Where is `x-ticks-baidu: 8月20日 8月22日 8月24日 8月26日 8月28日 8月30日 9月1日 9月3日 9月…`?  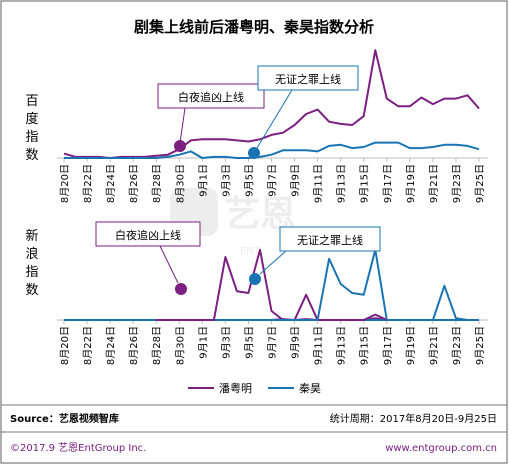 x-ticks-baidu: 8月20日 8月22日 8月24日 8月26日 8月28日 8月30日 9月1日 9月3日 9月… is located at coordinates (272, 180).